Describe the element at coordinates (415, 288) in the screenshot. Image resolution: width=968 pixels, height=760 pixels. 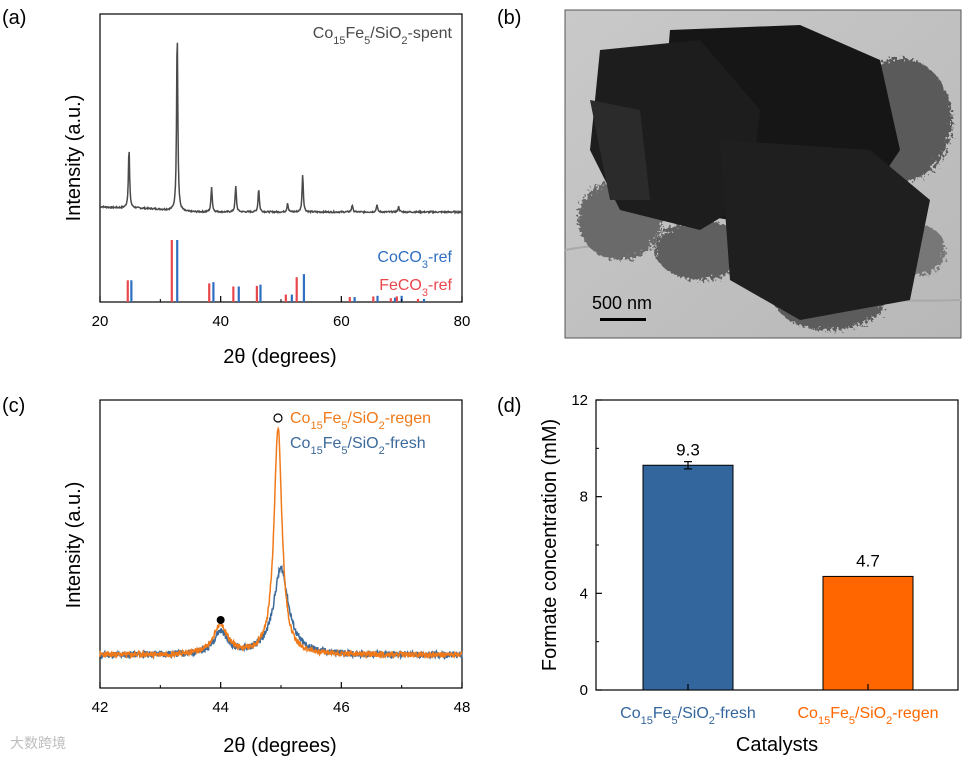
I see `legend-feco3-ref: FeCO3-ref` at that location.